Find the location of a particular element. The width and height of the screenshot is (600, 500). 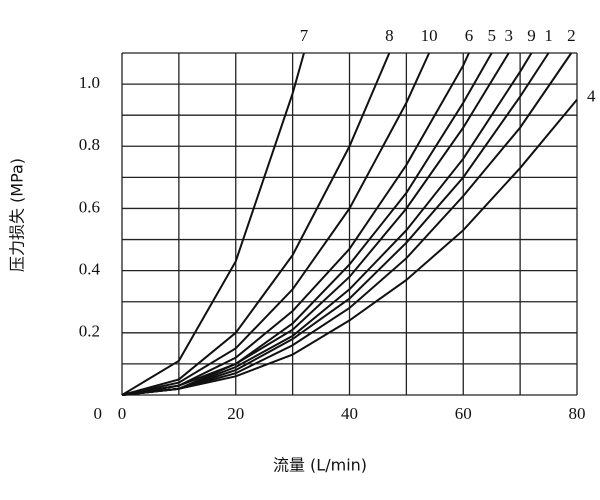

x-tick-label: 20 is located at coordinates (235, 413).